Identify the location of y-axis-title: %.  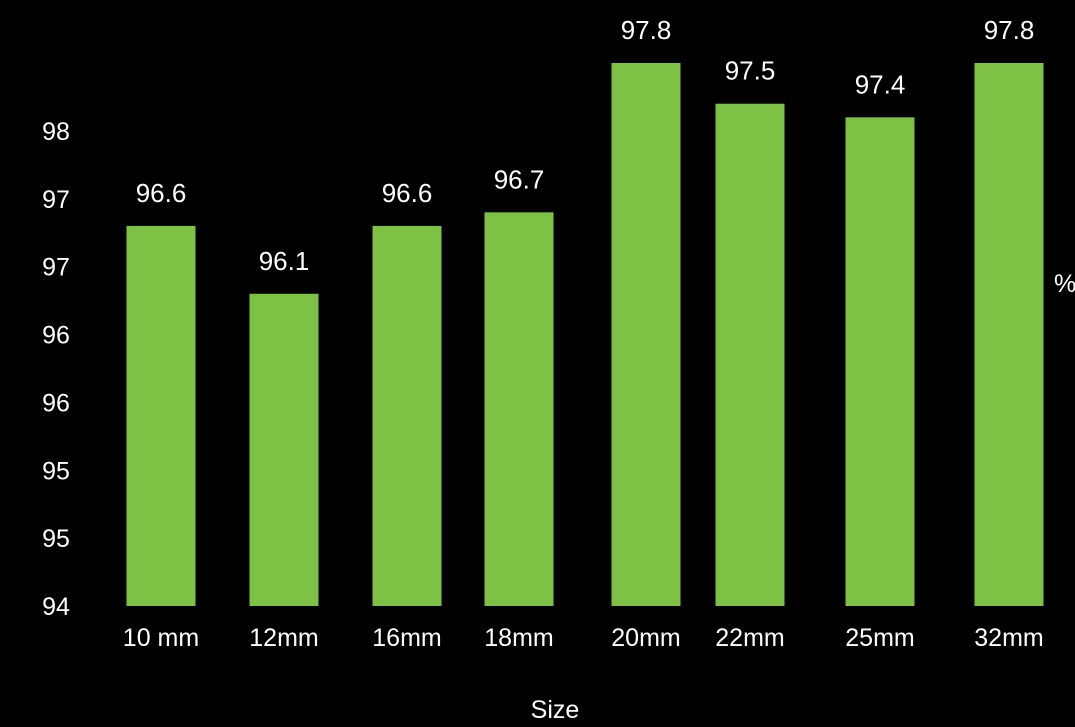
(1064, 284).